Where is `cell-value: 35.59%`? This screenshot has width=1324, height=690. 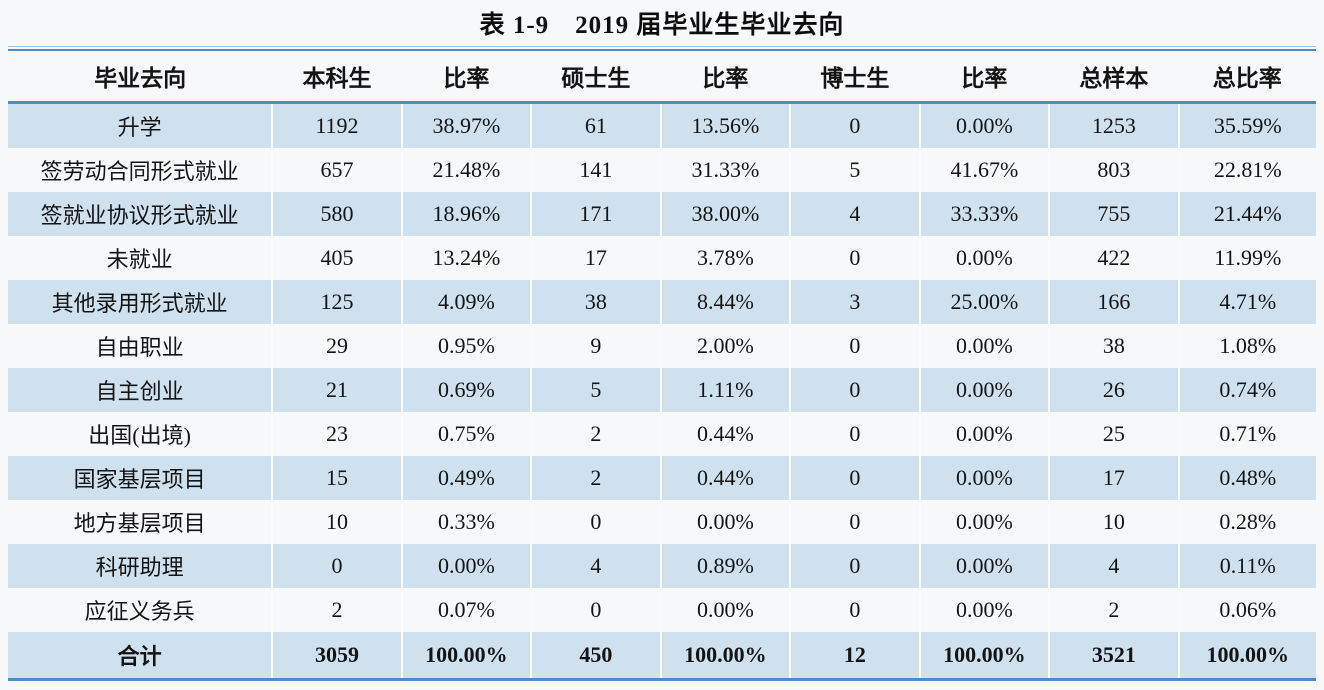
cell-value: 35.59% is located at coordinates (1247, 125).